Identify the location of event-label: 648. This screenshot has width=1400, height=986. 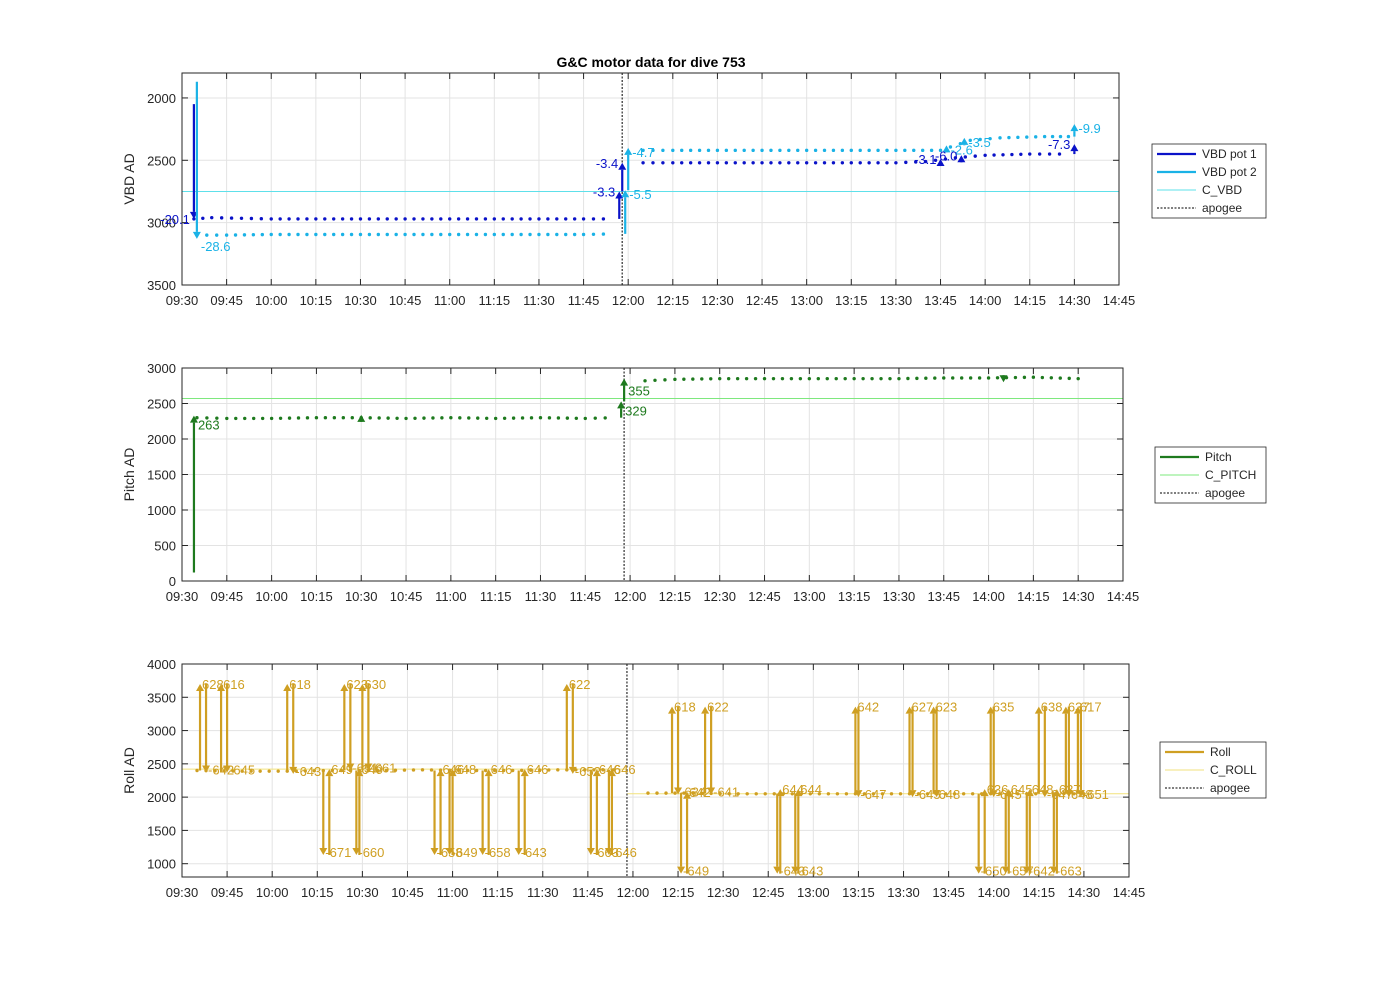
(1043, 789).